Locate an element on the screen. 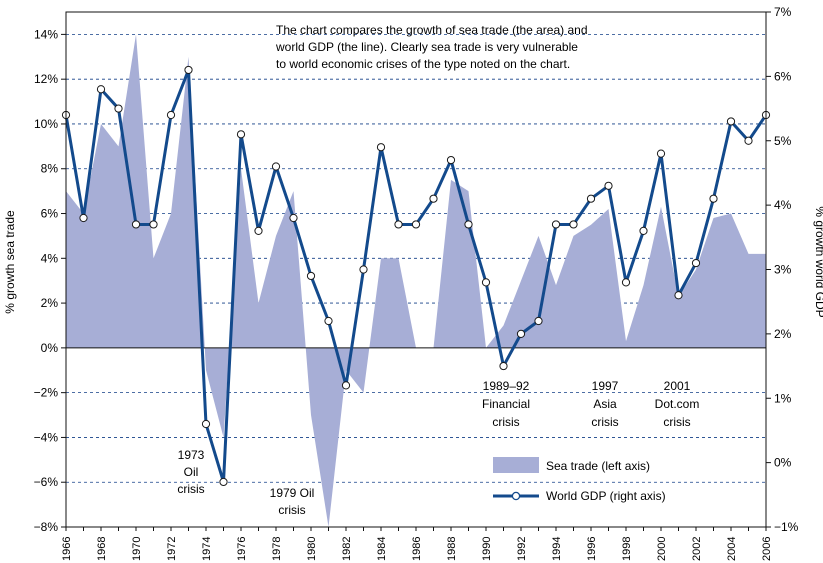 Image resolution: width=823 pixels, height=563 pixels. left-tick-label: 4% is located at coordinates (50, 258).